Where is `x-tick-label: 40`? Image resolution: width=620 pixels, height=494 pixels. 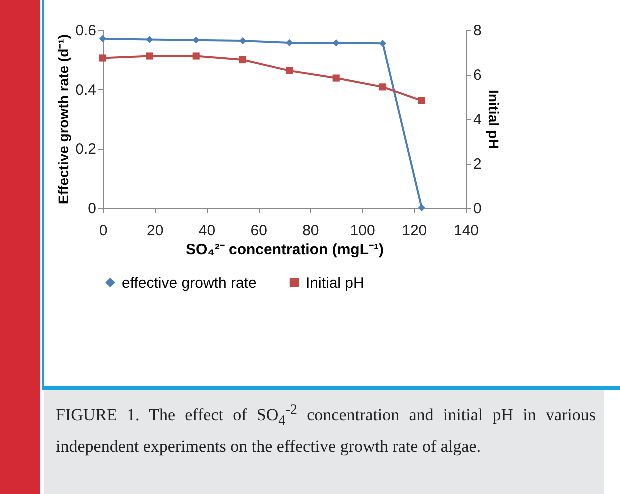
x-tick-label: 40 is located at coordinates (207, 231).